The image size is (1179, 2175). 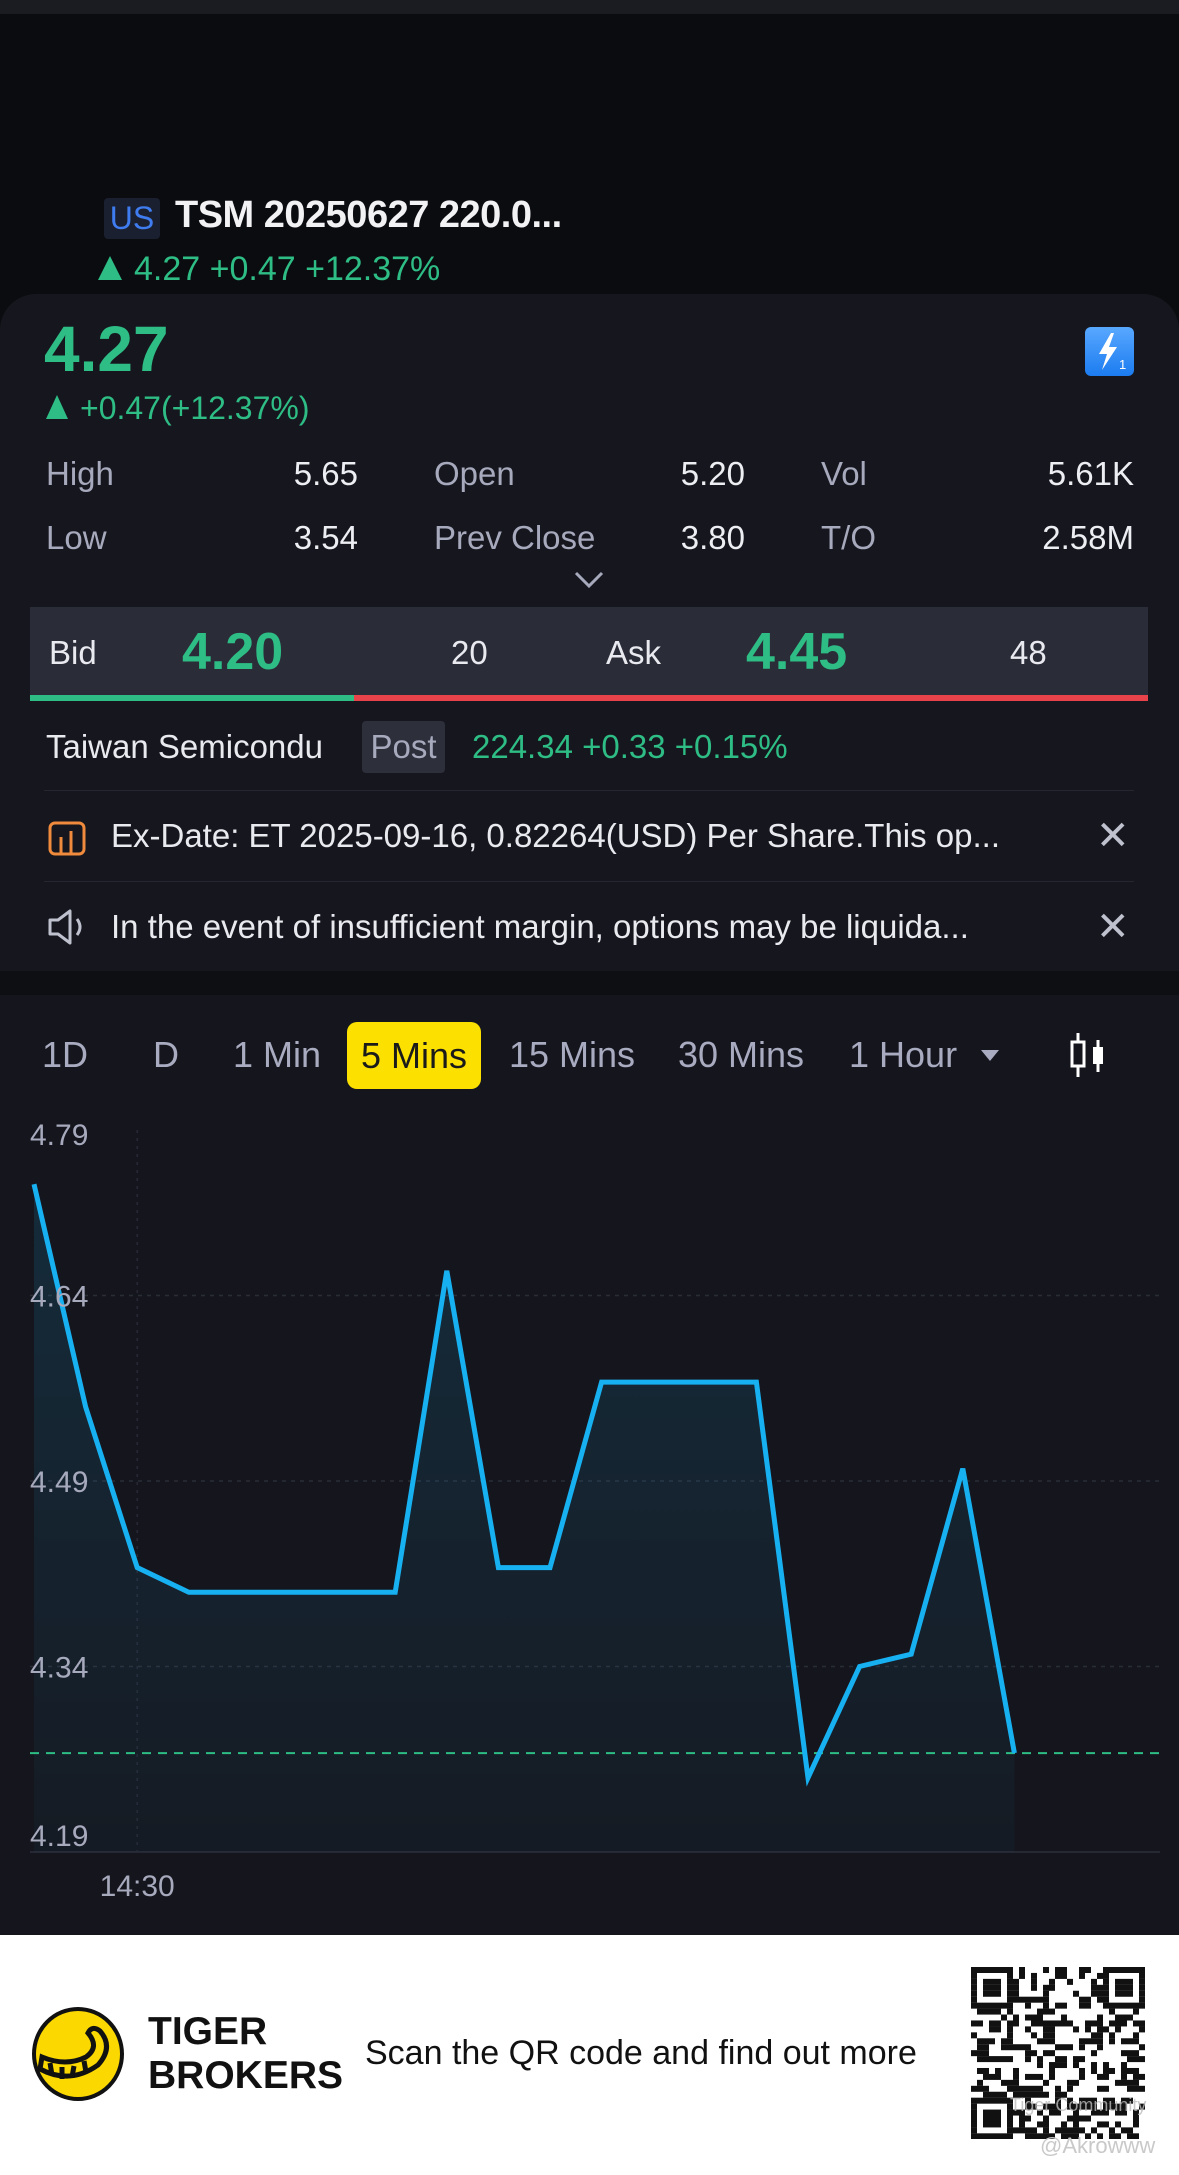 What do you see at coordinates (1109, 351) in the screenshot?
I see `lightning-trade-icon: 1` at bounding box center [1109, 351].